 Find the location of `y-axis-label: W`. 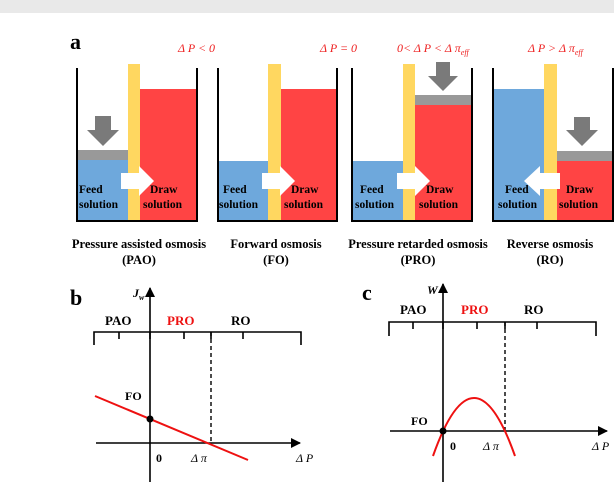

y-axis-label: W is located at coordinates (433, 290).